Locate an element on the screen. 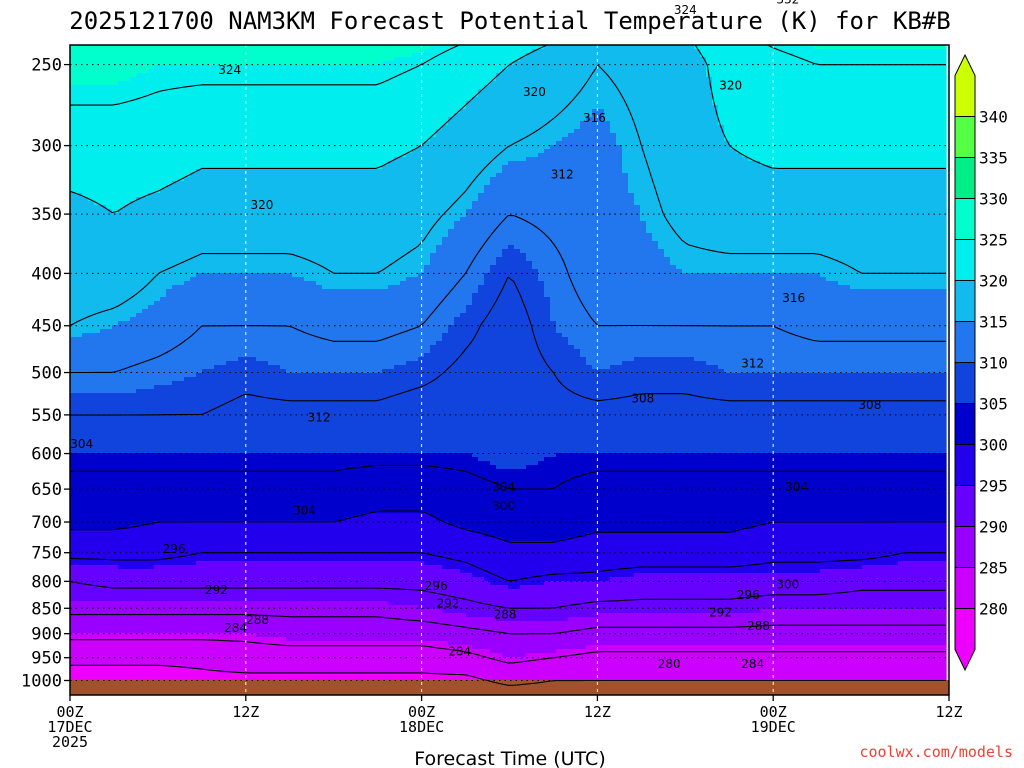 The height and width of the screenshot is (768, 1024). x-tick-label: 2025 is located at coordinates (70, 742).